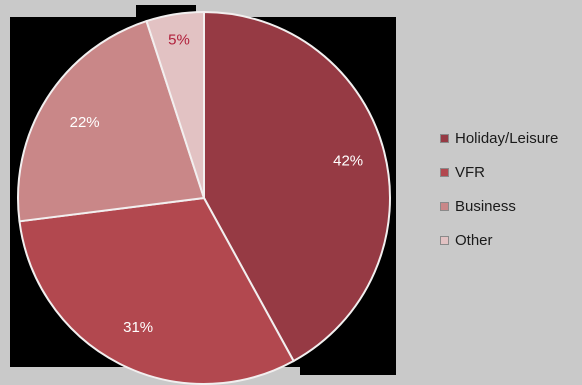 The height and width of the screenshot is (385, 582). I want to click on legend: Holiday/Leisure VFR Business Other, so click(499, 189).